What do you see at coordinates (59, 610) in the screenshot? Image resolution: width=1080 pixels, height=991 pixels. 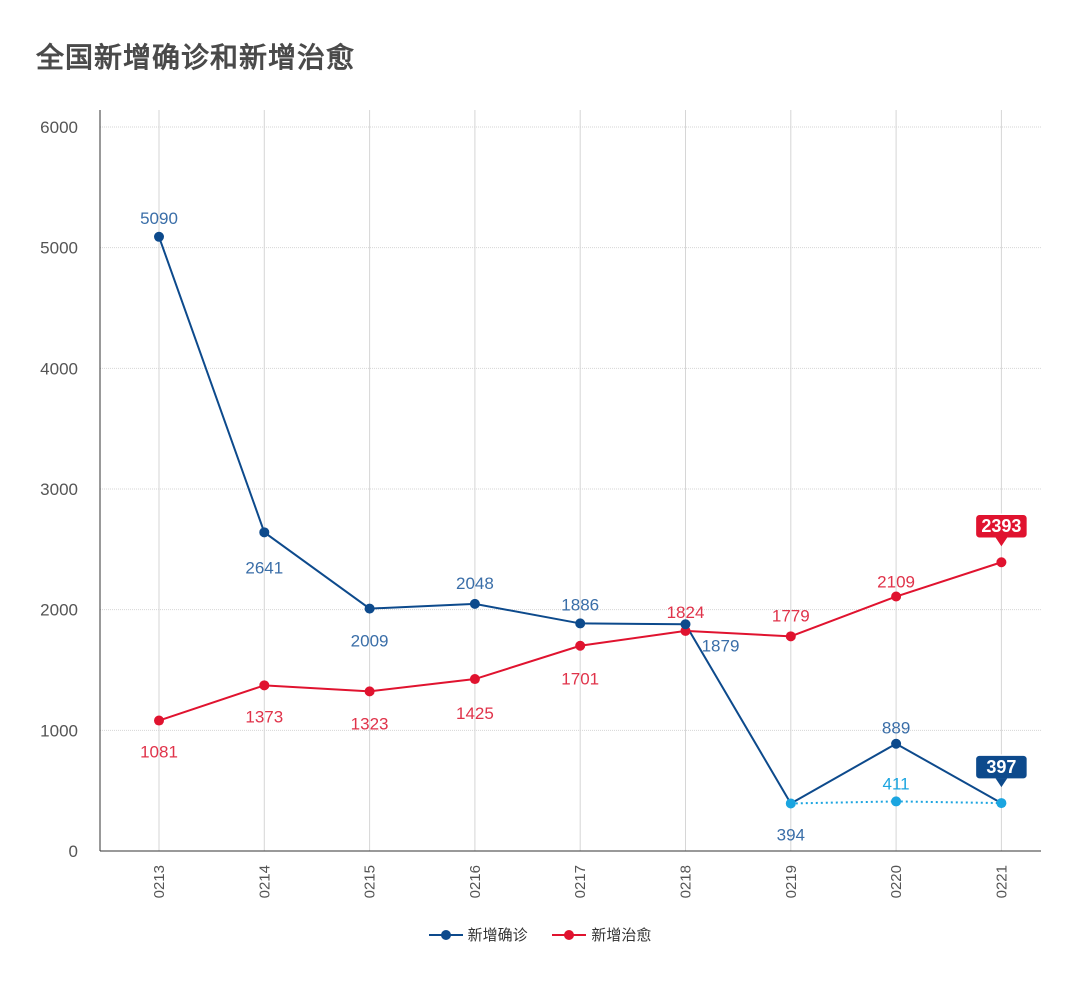 I see `y-tick-label: 2000` at bounding box center [59, 610].